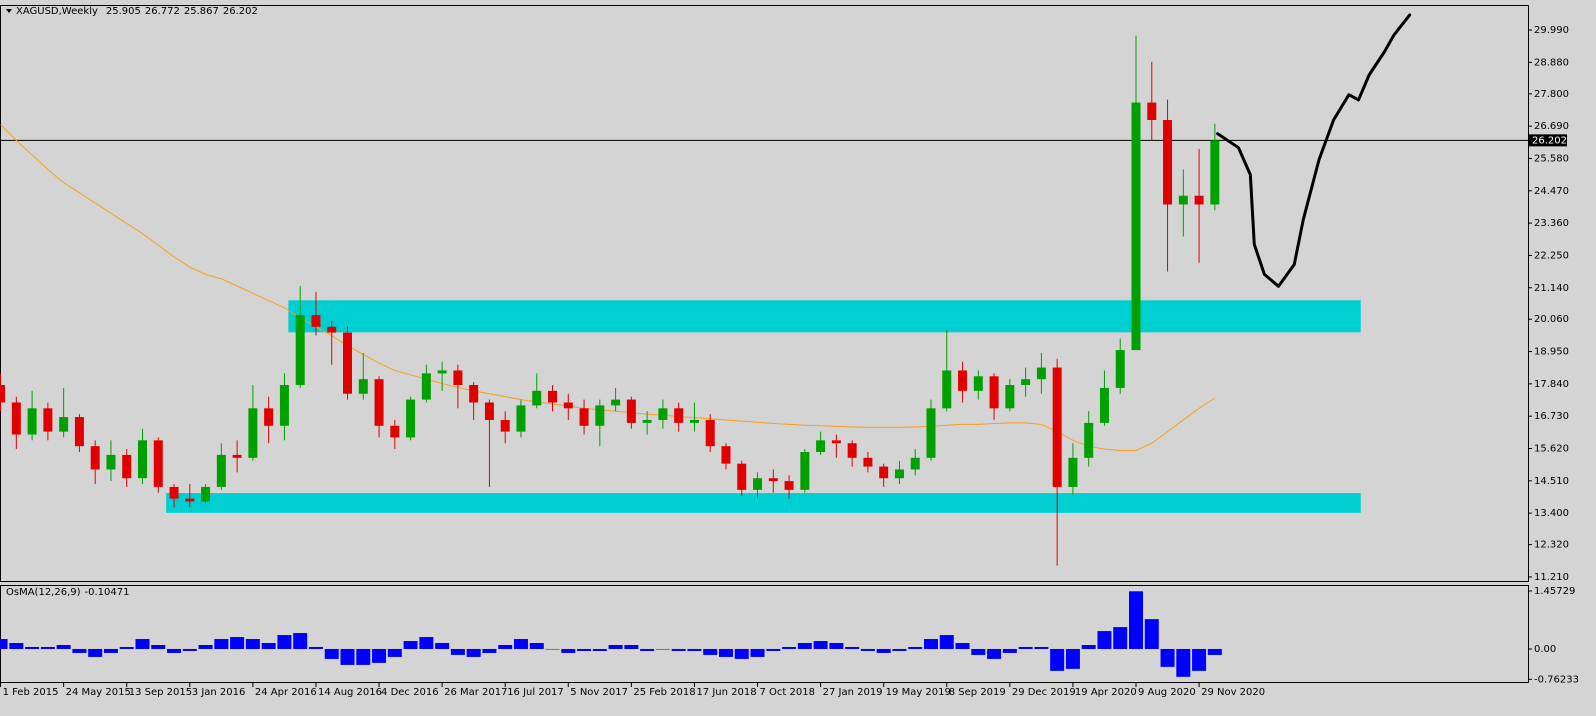 The height and width of the screenshot is (716, 1596). I want to click on header-value: 25.905, so click(123, 11).